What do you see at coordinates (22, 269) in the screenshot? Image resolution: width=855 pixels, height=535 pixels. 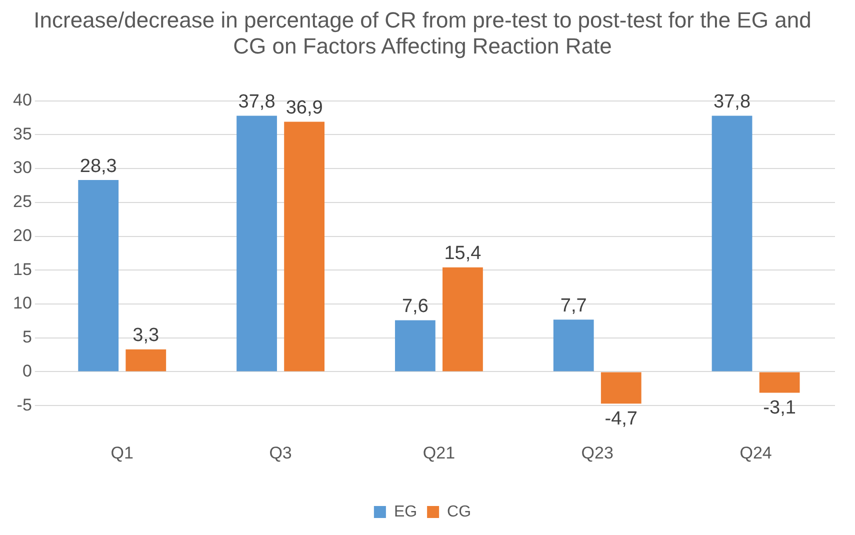 I see `y-tick-label: 15` at bounding box center [22, 269].